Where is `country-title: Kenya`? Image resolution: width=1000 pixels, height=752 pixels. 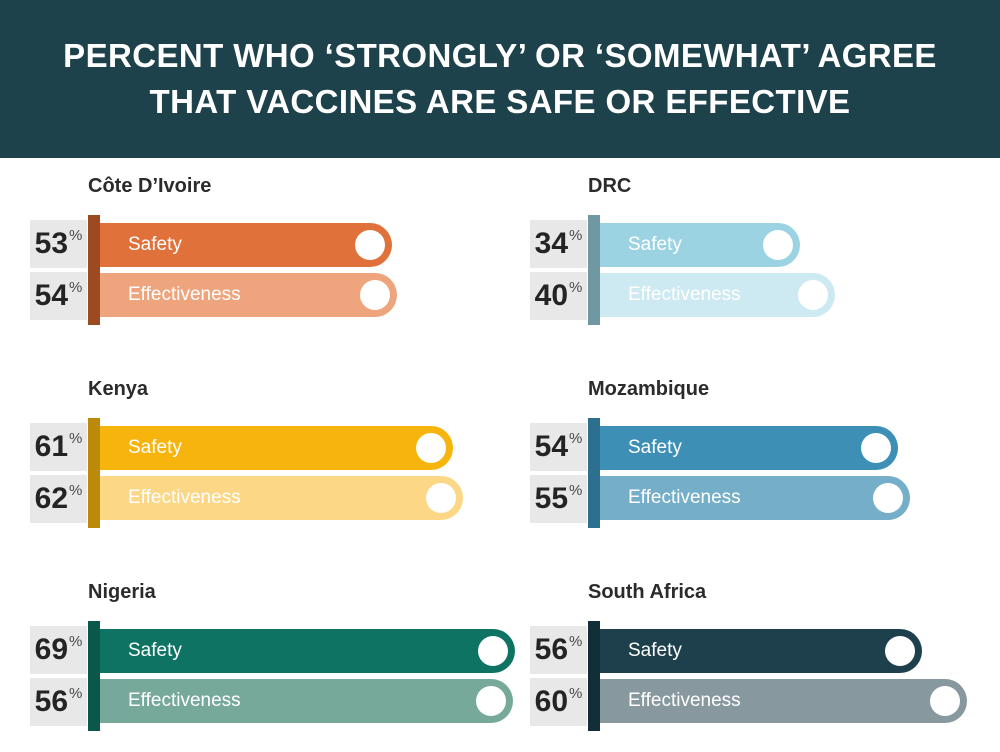 country-title: Kenya is located at coordinates (118, 389).